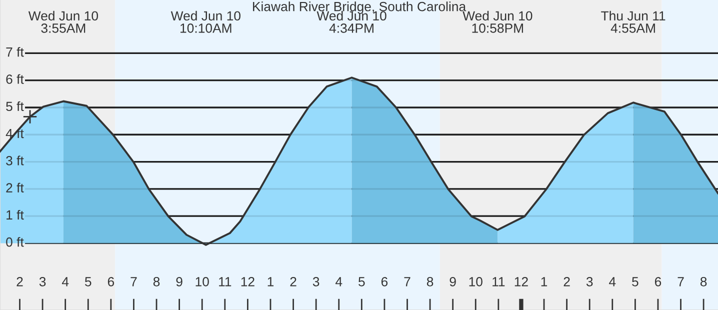 The image size is (718, 310). Describe the element at coordinates (205, 21) in the screenshot. I see `annotation: Wed Jun 10 10:10AM` at that location.